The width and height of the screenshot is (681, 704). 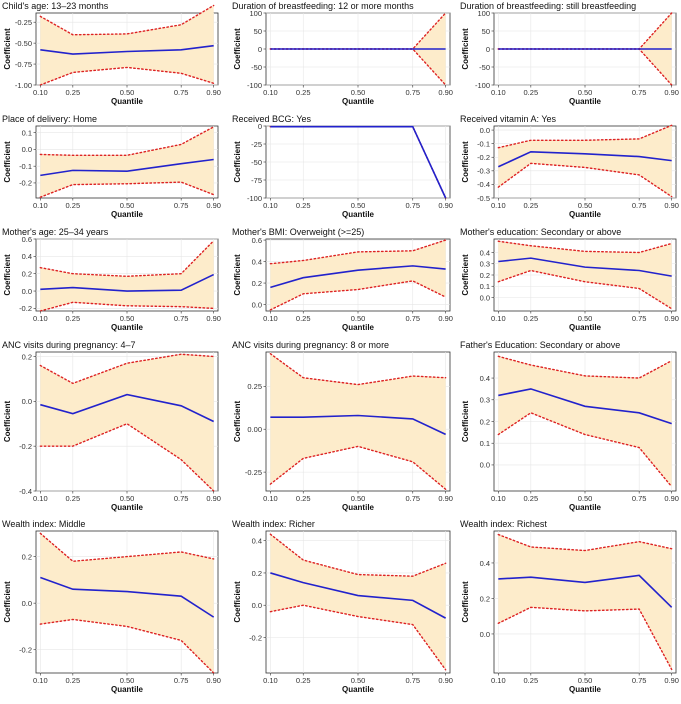 I want to click on y-tick-label: -0.50, so click(x=23, y=43).